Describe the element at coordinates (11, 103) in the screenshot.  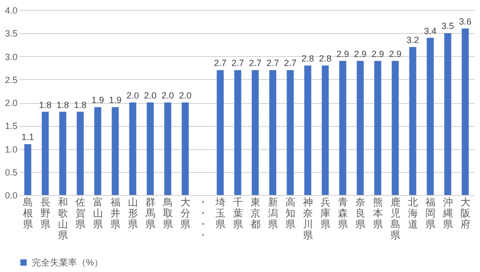
I see `y-tick-label: 2.0` at that location.